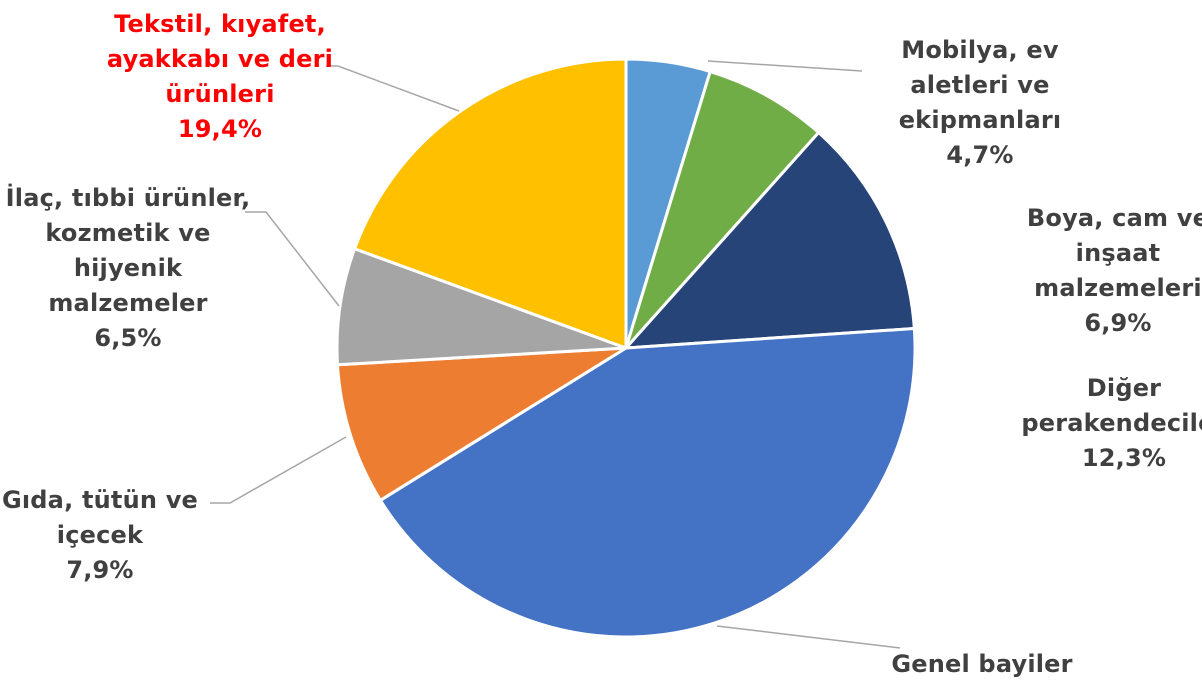 The image size is (1202, 686). Describe the element at coordinates (220, 59) in the screenshot. I see `slice-name-line: ayakkabı ve deri` at that location.